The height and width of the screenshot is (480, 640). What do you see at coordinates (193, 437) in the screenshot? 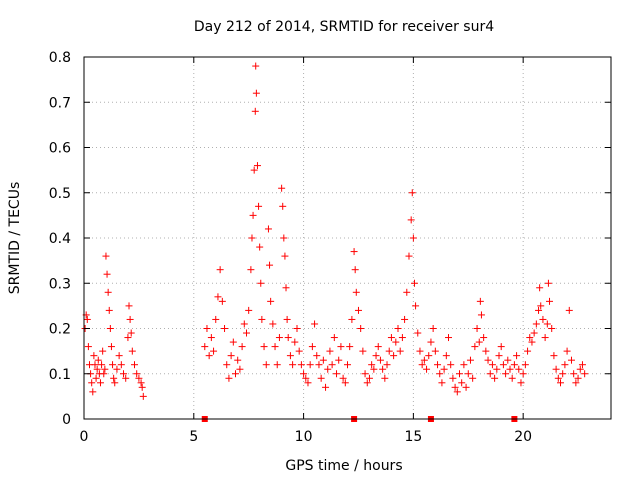
I see `x-tick-label: 5` at bounding box center [193, 437].